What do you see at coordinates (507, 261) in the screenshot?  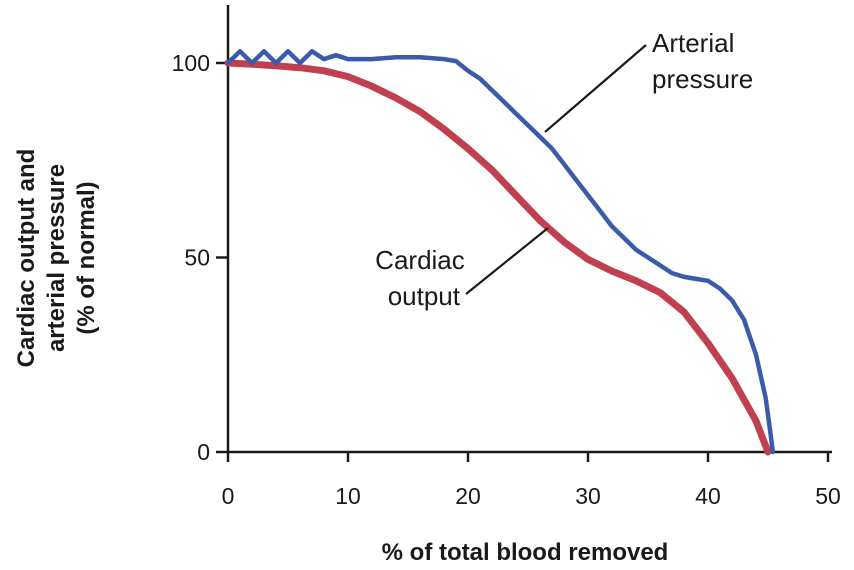 I see `cardiac-output-leader-line` at bounding box center [507, 261].